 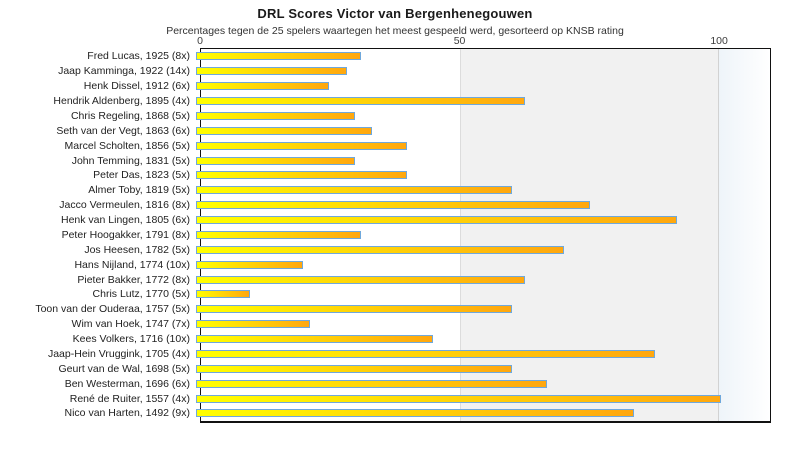 What do you see at coordinates (125, 220) in the screenshot?
I see `player-label: Henk van Lingen, 1805 (6x)` at bounding box center [125, 220].